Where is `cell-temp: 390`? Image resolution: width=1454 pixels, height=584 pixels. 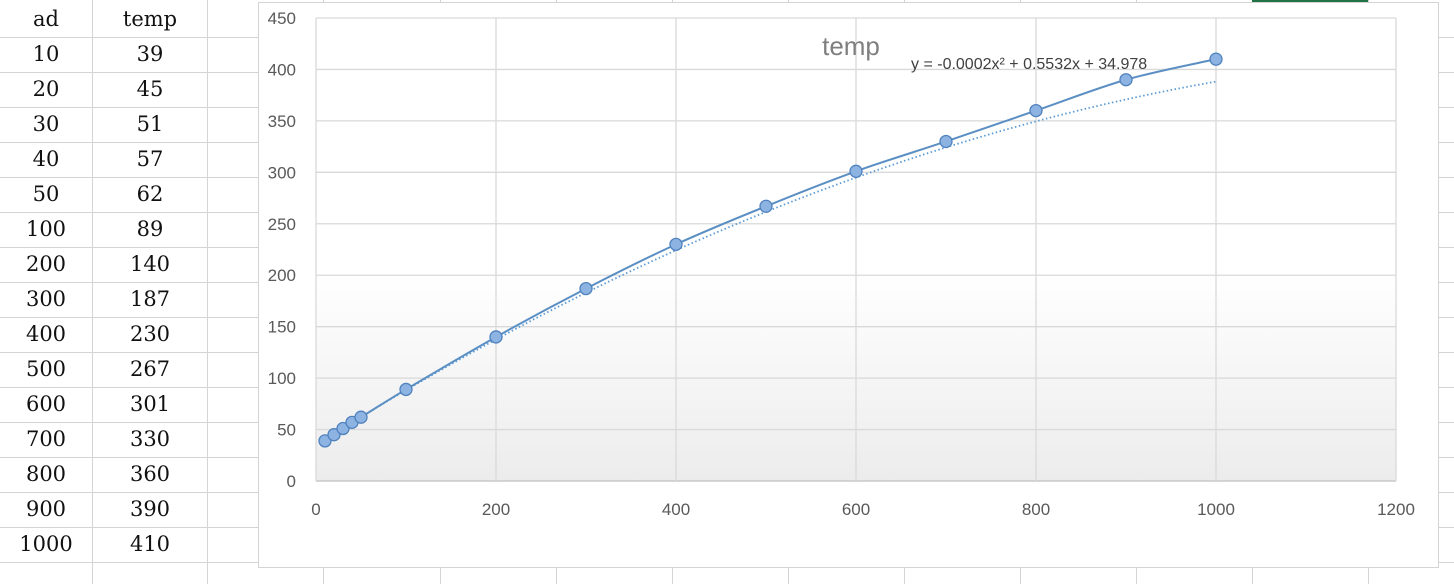 cell-temp: 390 is located at coordinates (150, 509).